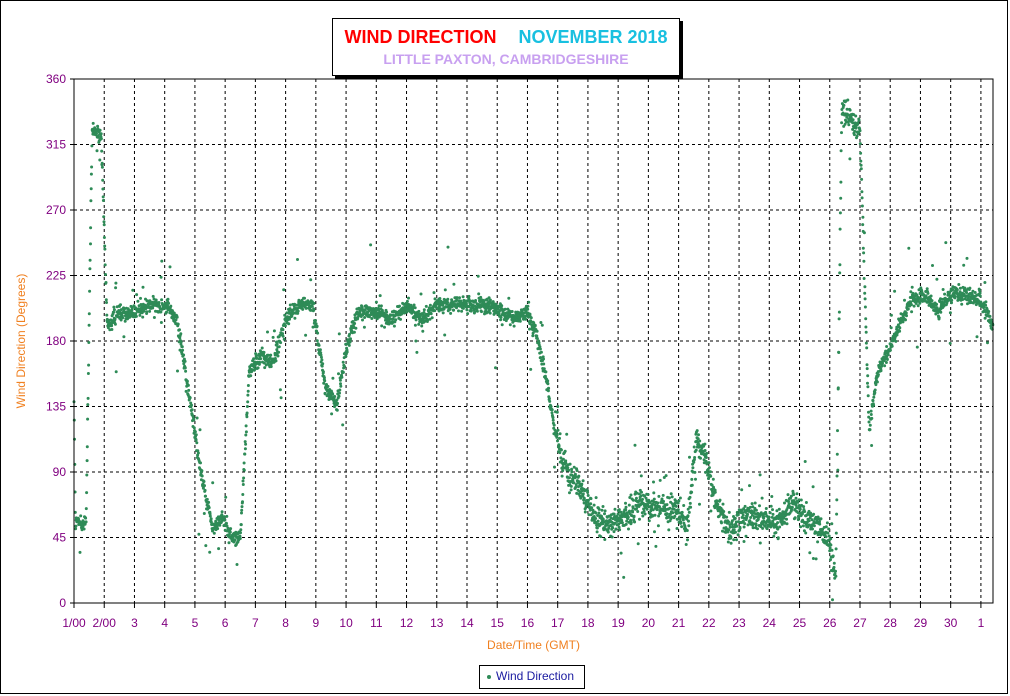 Image resolution: width=1010 pixels, height=696 pixels. Describe the element at coordinates (56, 210) in the screenshot. I see `y-tick-label: 270` at that location.